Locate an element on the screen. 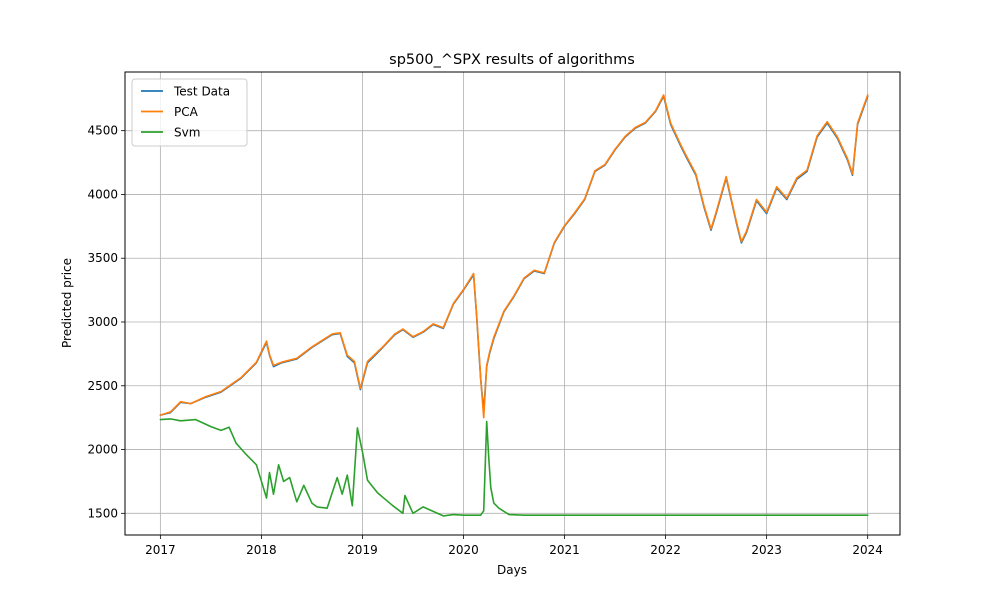 The height and width of the screenshot is (604, 1000). legend-label: Svm is located at coordinates (187, 133).